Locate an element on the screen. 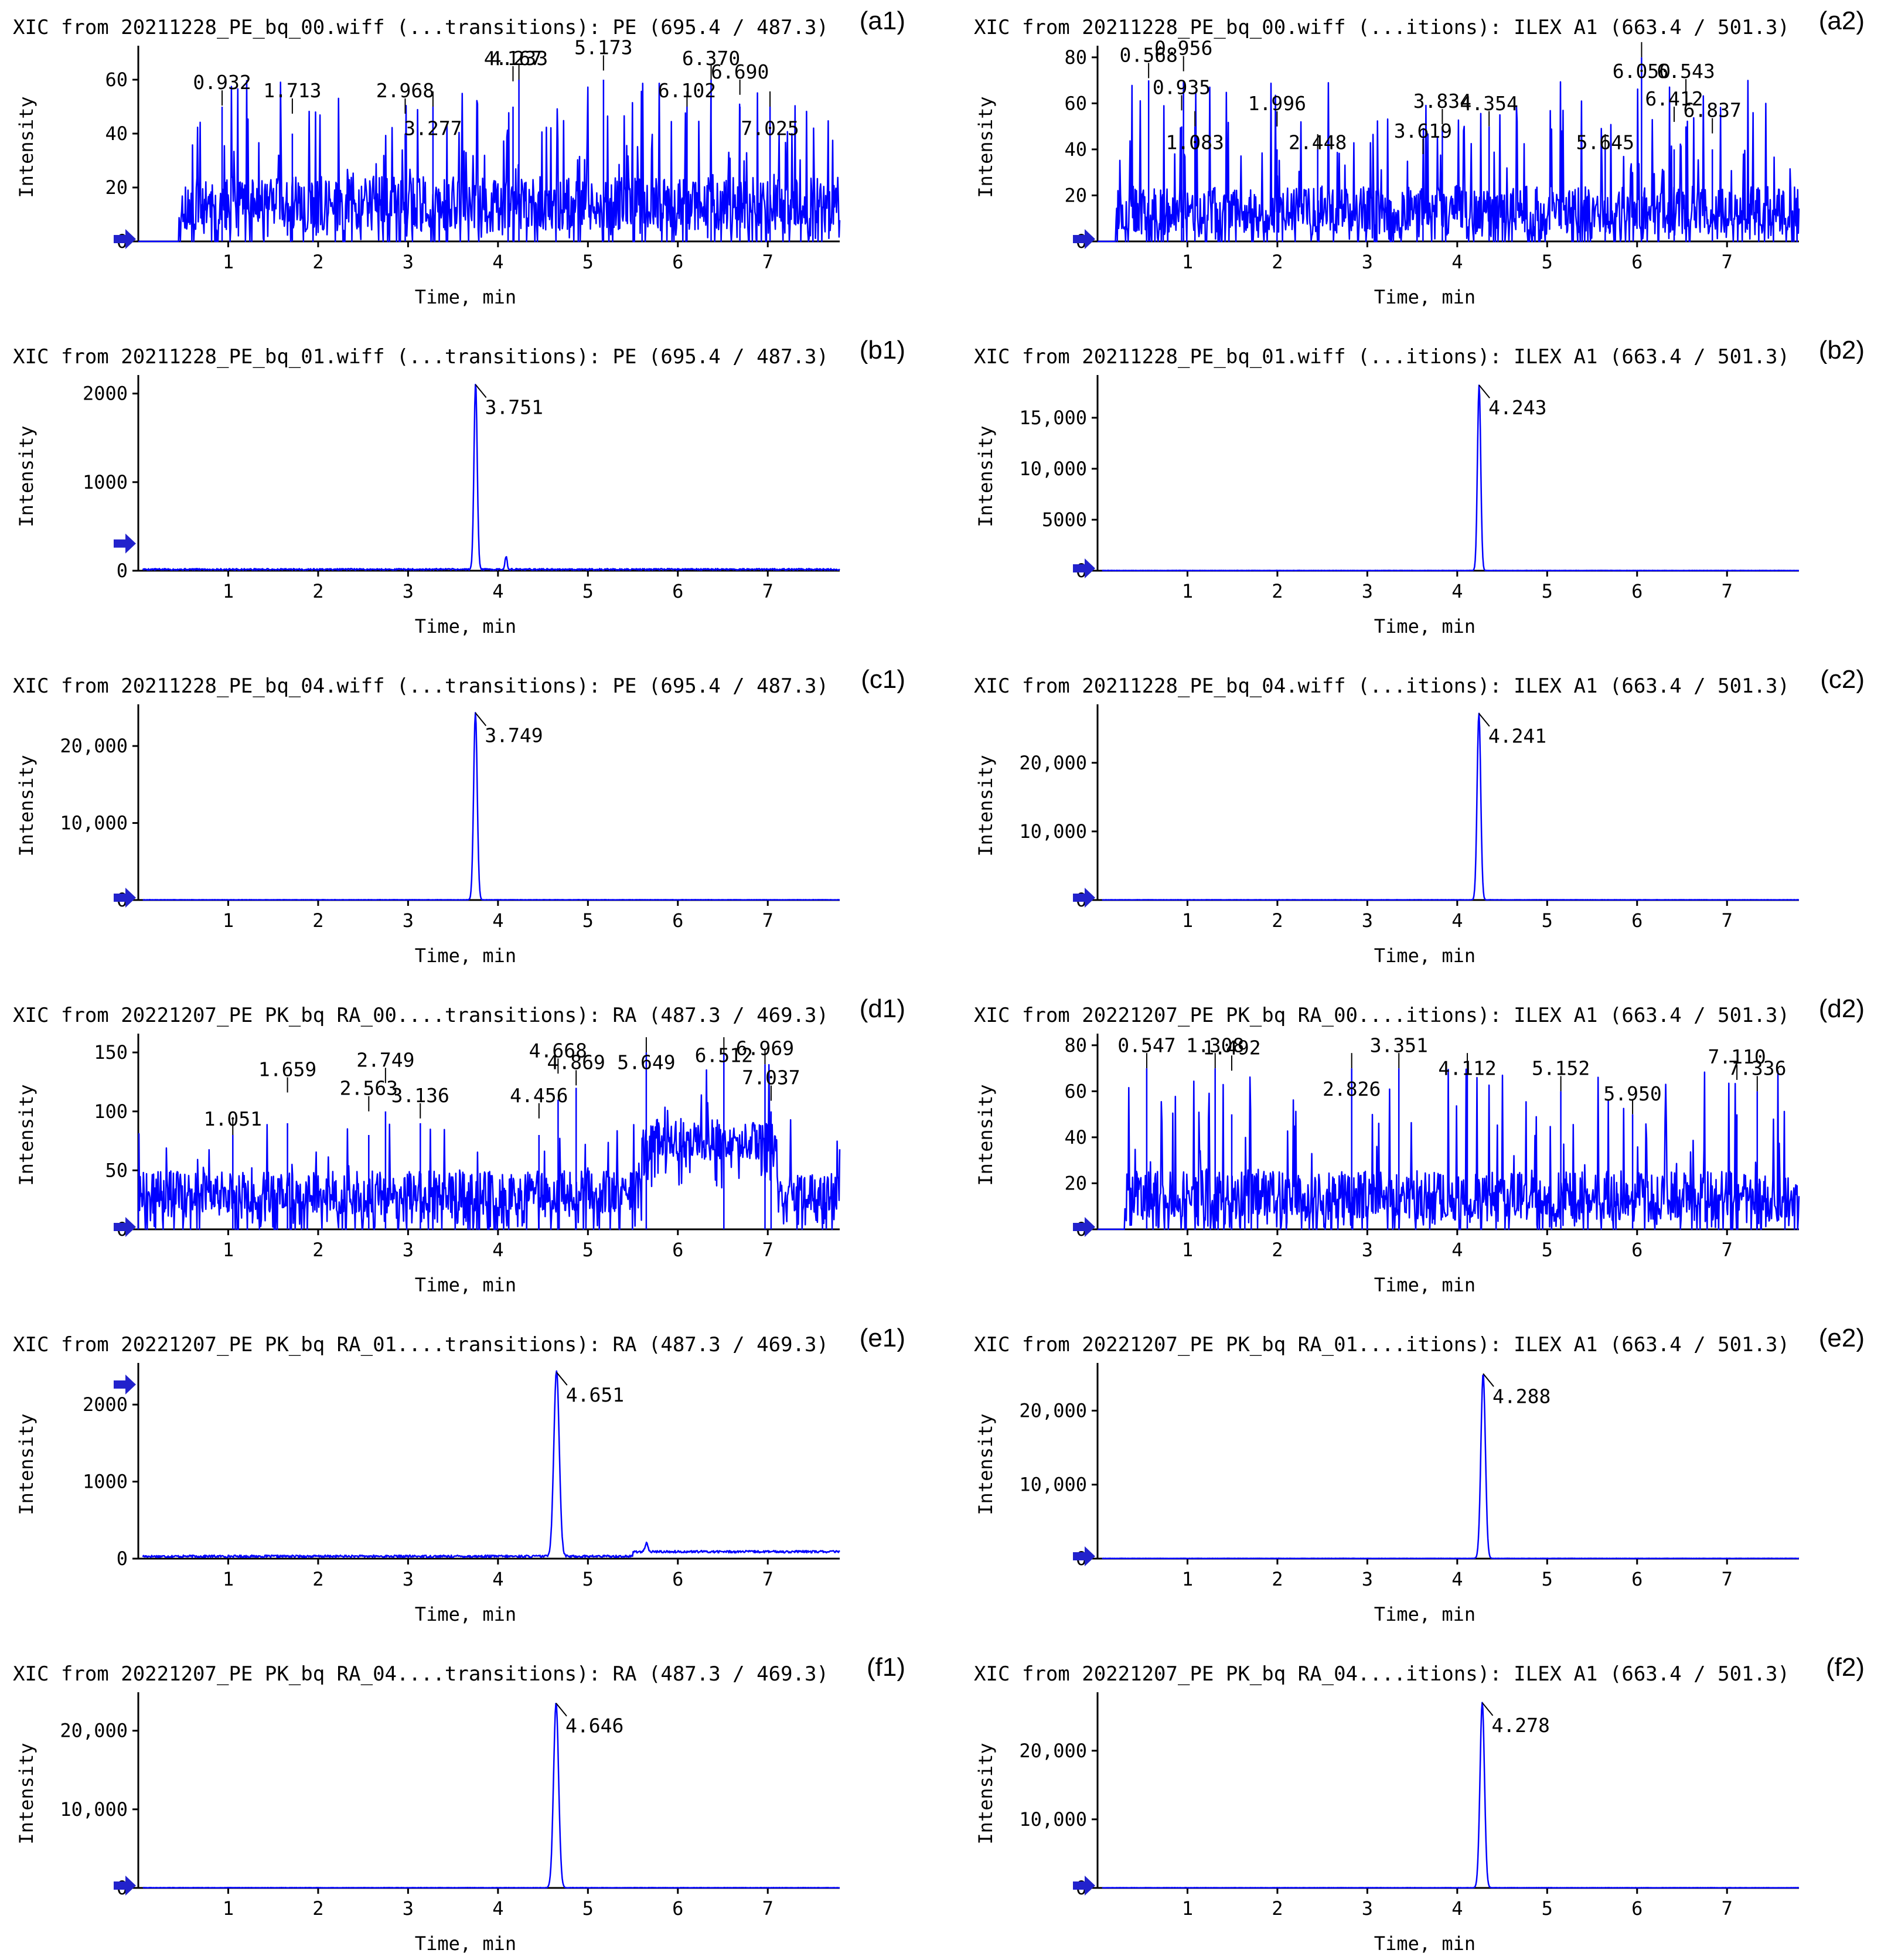  peak-label: 4.646 is located at coordinates (594, 1725).